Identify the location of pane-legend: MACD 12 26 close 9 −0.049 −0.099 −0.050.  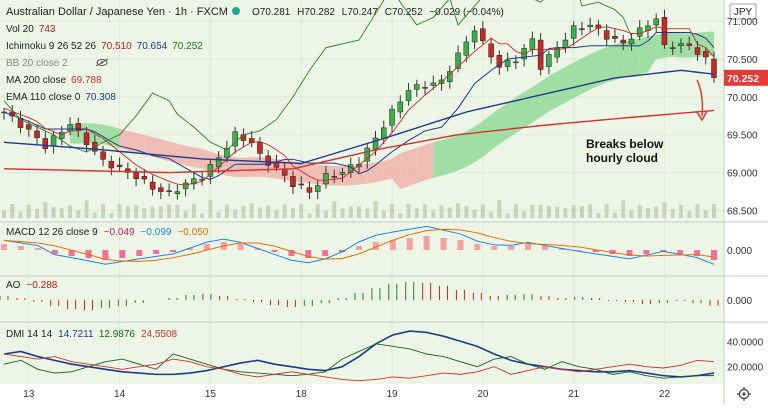
(107, 232).